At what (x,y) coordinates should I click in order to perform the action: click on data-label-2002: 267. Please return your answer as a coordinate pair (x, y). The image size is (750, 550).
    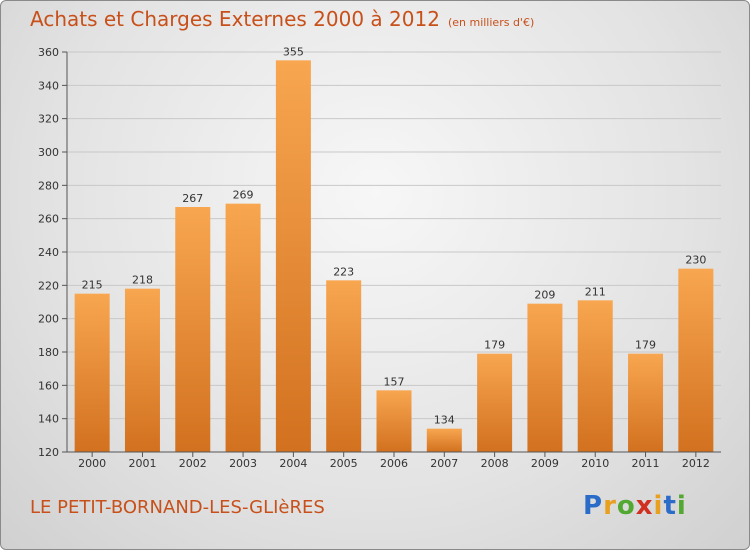
    Looking at the image, I should click on (192, 198).